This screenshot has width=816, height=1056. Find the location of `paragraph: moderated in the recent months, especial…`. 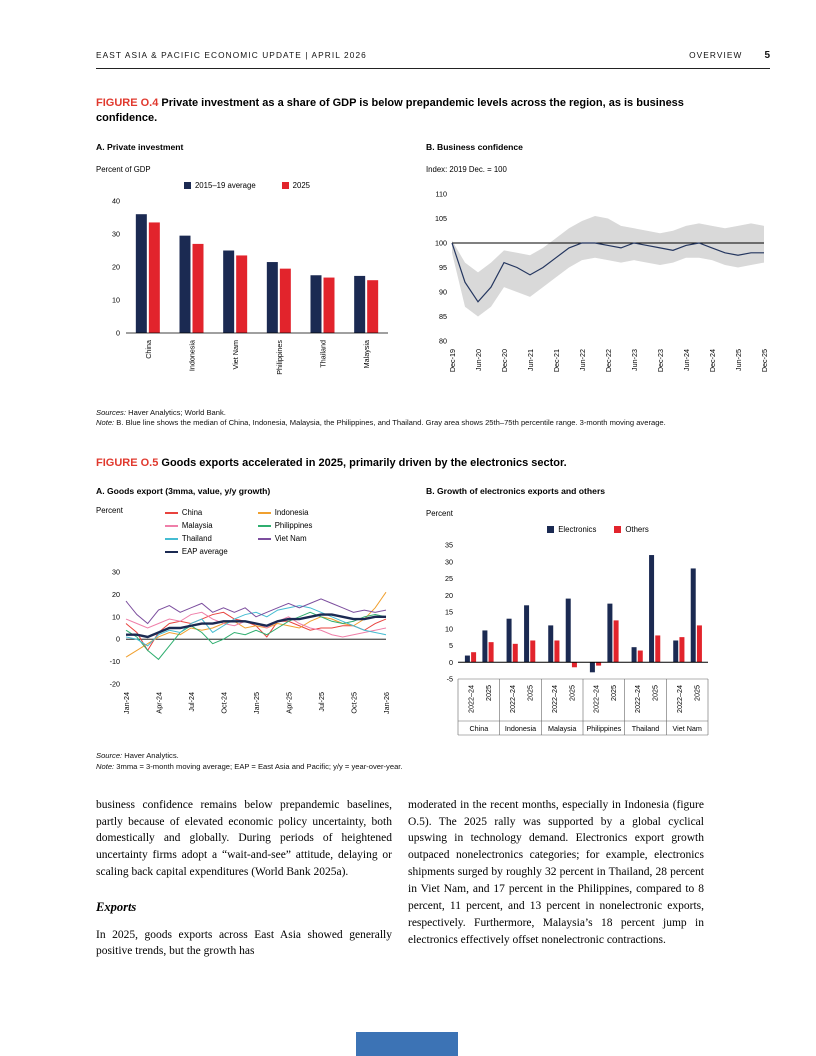

paragraph: moderated in the recent months, especial… is located at coordinates (556, 872).